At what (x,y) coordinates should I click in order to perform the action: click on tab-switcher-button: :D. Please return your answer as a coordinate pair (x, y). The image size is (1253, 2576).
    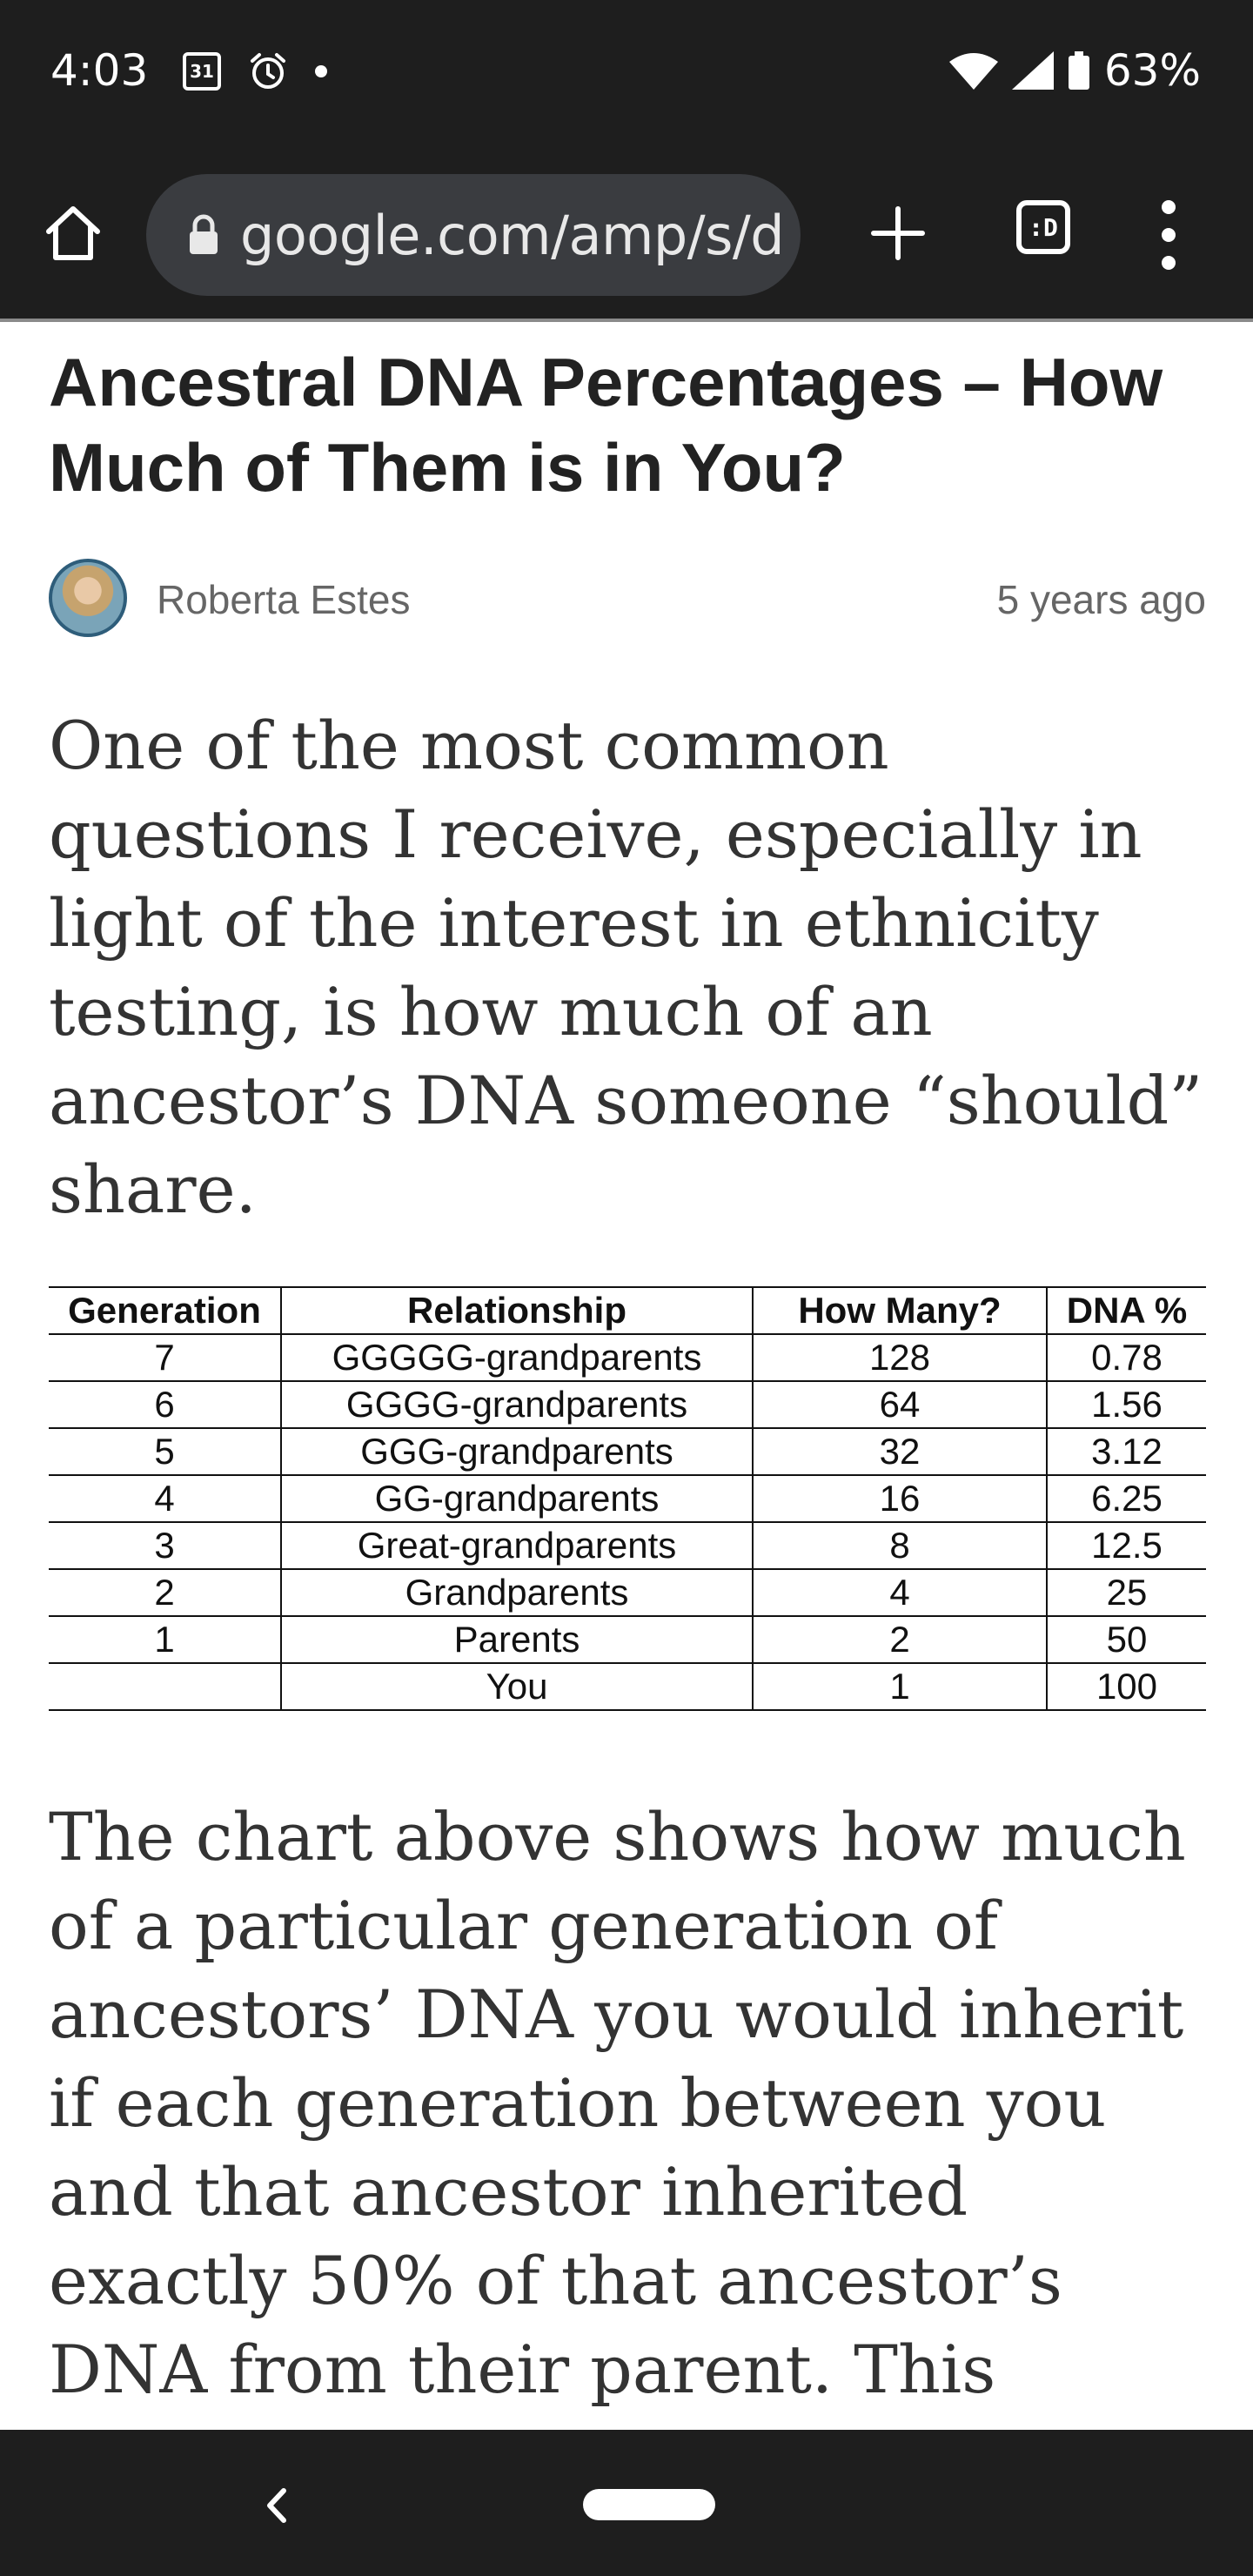
    Looking at the image, I should click on (1046, 230).